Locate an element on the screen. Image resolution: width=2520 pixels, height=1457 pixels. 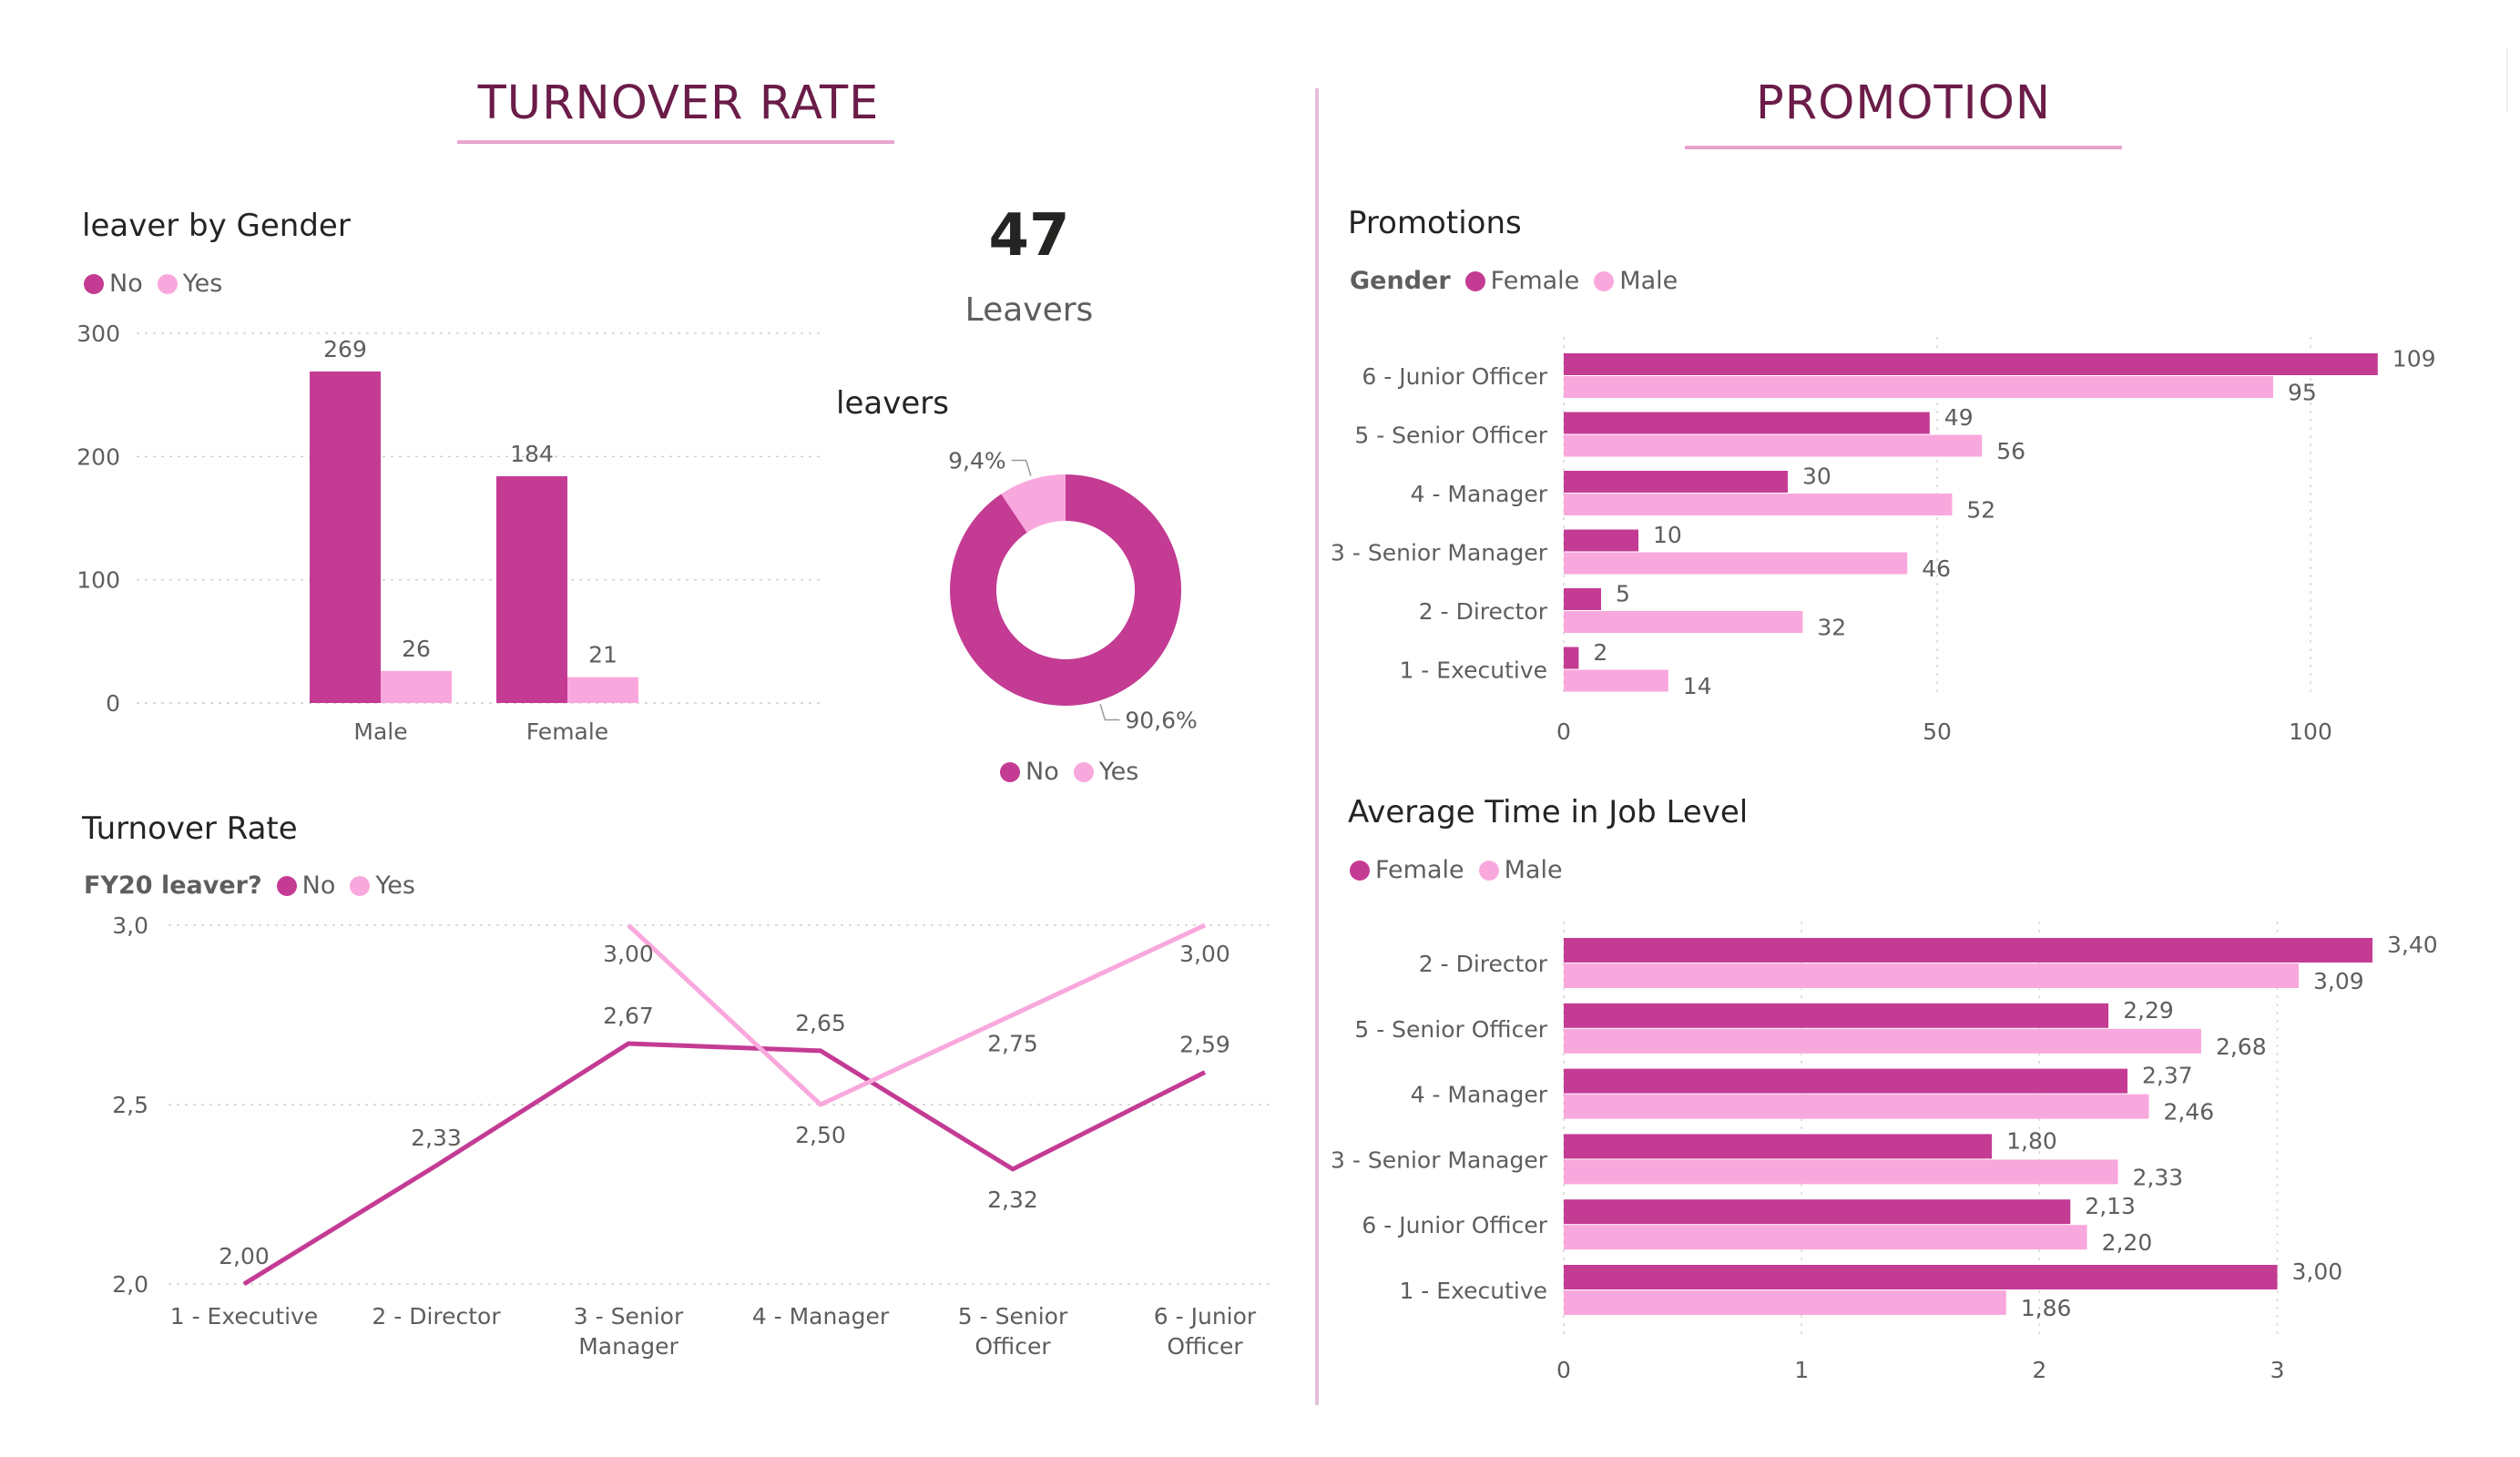
promotions-legend-item-male: Male is located at coordinates (1636, 281).